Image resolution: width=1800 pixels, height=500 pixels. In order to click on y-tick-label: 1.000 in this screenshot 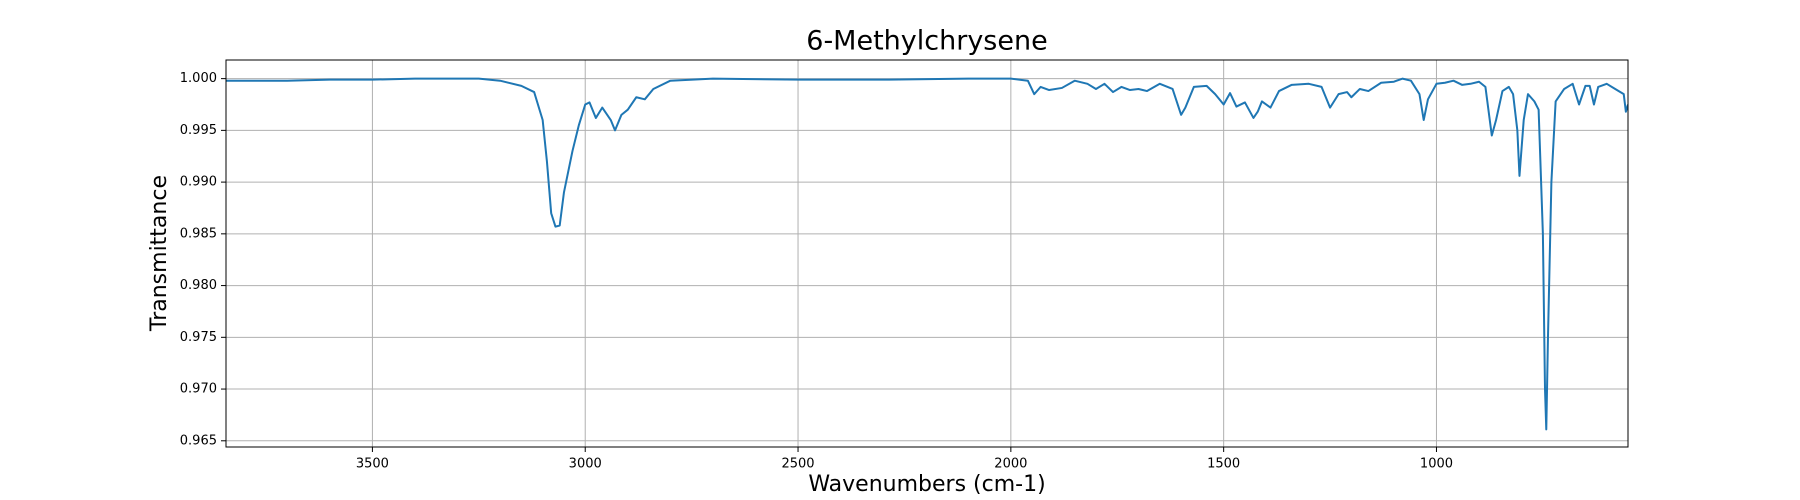, I will do `click(198, 78)`.